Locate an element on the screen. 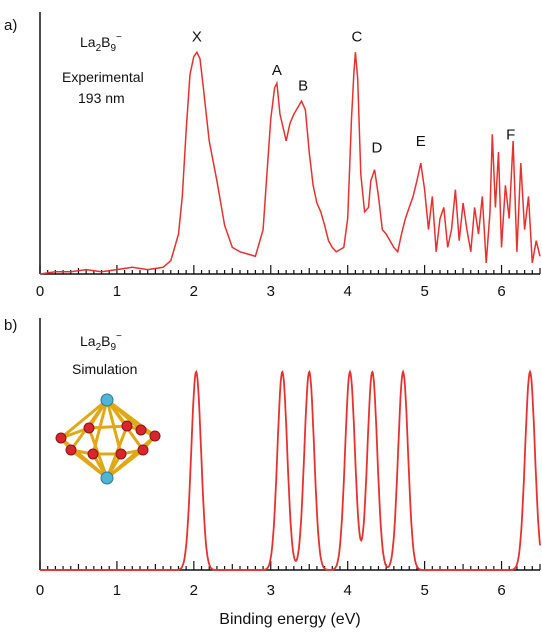 This screenshot has width=542, height=633. panel-b-species-sup: − is located at coordinates (119, 336).